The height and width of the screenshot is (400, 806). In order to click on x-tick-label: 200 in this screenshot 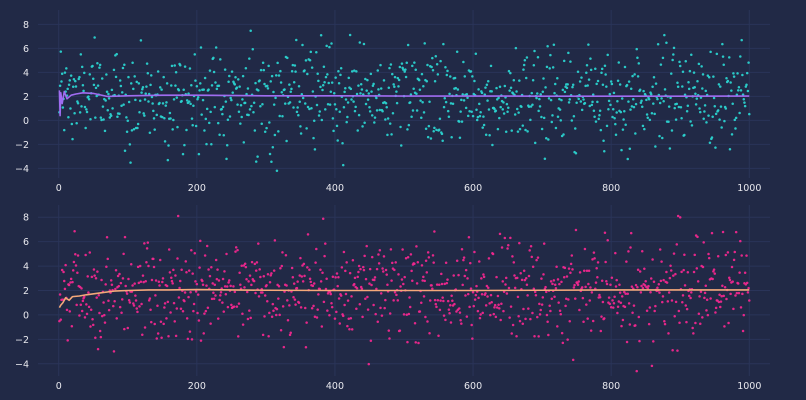, I will do `click(197, 188)`.